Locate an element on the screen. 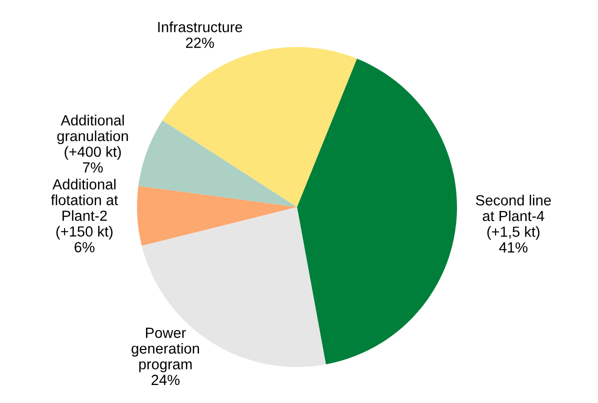 The height and width of the screenshot is (403, 598). slice-label: Additional granulation (+400 kt) is located at coordinates (92, 137).